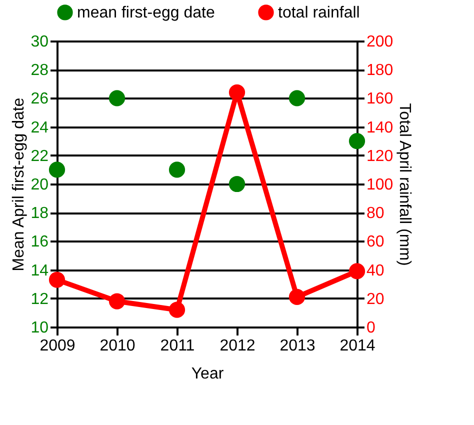 The height and width of the screenshot is (425, 474). I want to click on x-tick-label: 2009, so click(58, 346).